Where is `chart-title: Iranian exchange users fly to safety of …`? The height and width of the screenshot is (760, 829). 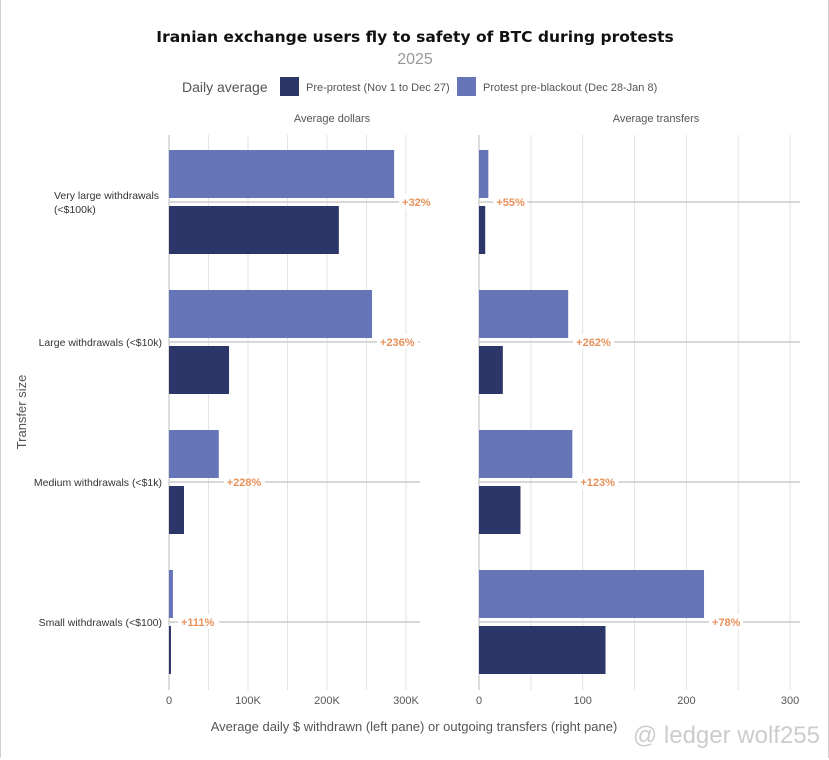 chart-title: Iranian exchange users fly to safety of … is located at coordinates (414, 37).